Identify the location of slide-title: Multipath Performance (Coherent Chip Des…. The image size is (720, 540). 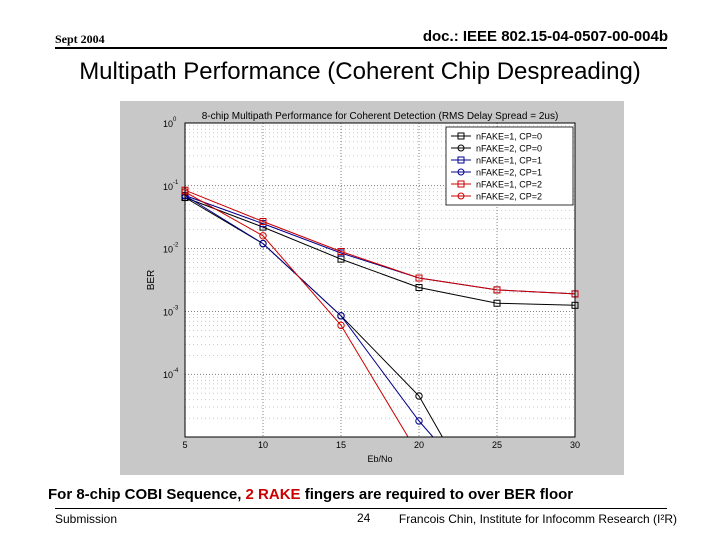
(360, 71).